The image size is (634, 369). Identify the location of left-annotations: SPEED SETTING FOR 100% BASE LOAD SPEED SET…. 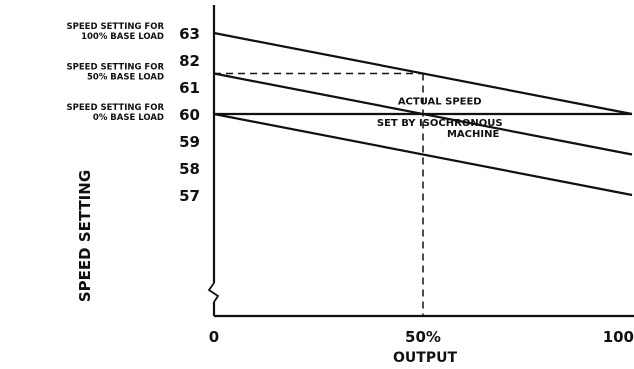
(116, 72).